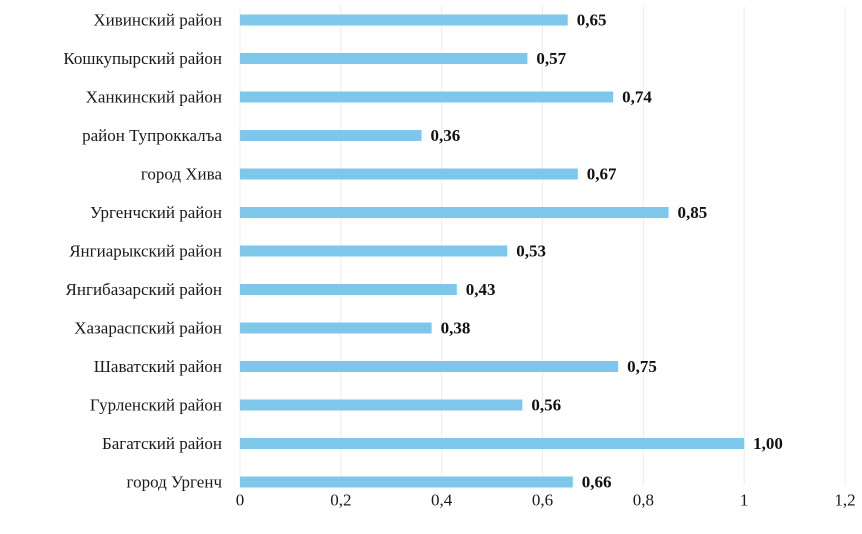 This screenshot has height=534, width=862. What do you see at coordinates (551, 58) in the screenshot?
I see `value-label-1: 0,57` at bounding box center [551, 58].